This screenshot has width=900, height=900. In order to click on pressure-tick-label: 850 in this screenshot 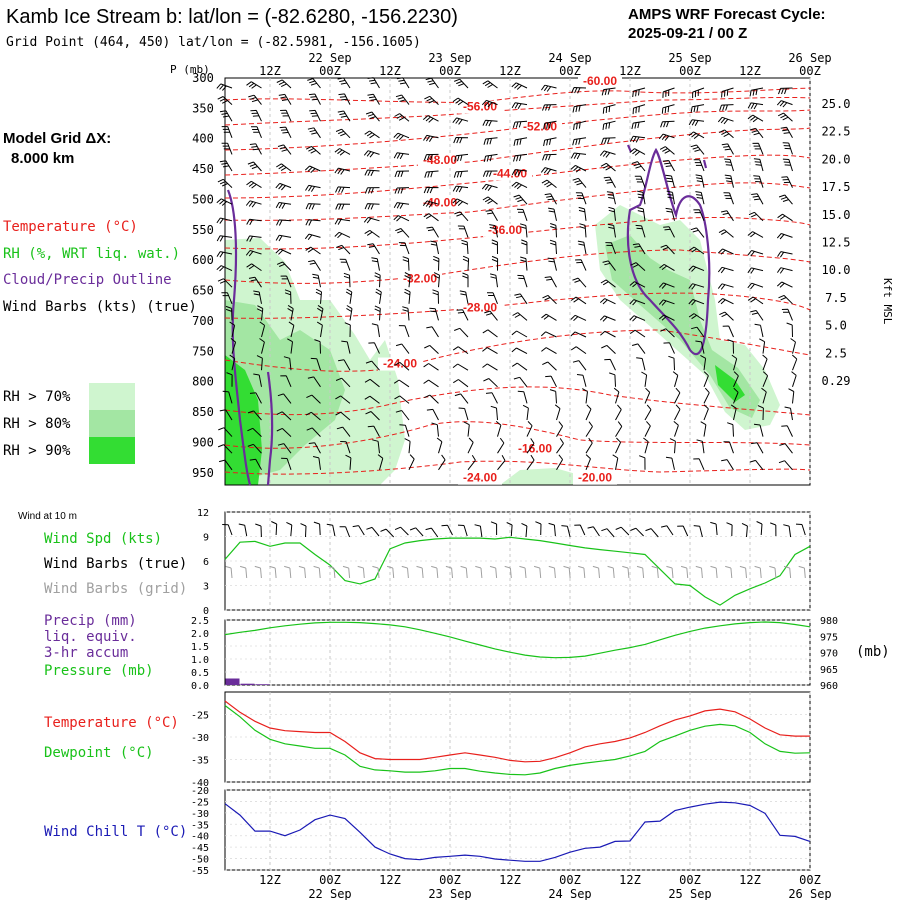, I will do `click(203, 412)`.